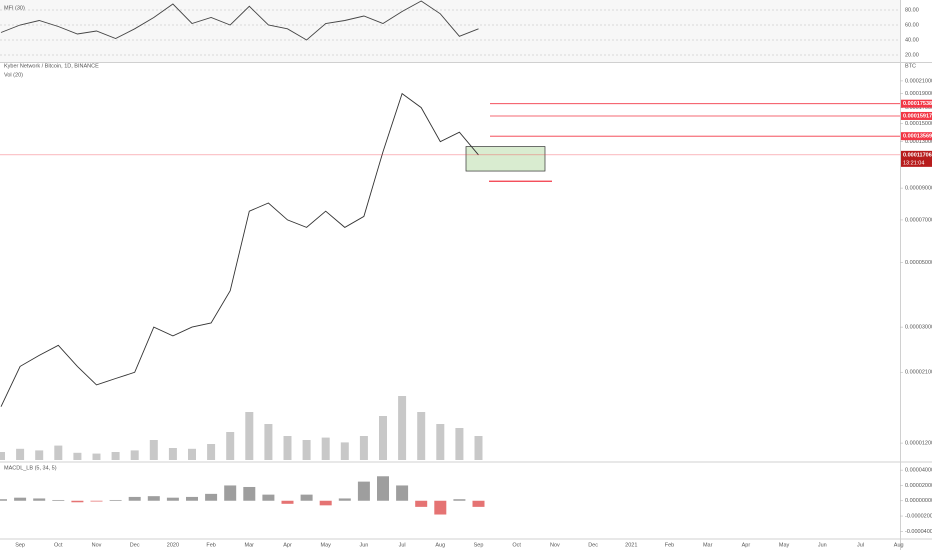  Describe the element at coordinates (918, 532) in the screenshot. I see `y-tick-label: -0.00004000` at that location.